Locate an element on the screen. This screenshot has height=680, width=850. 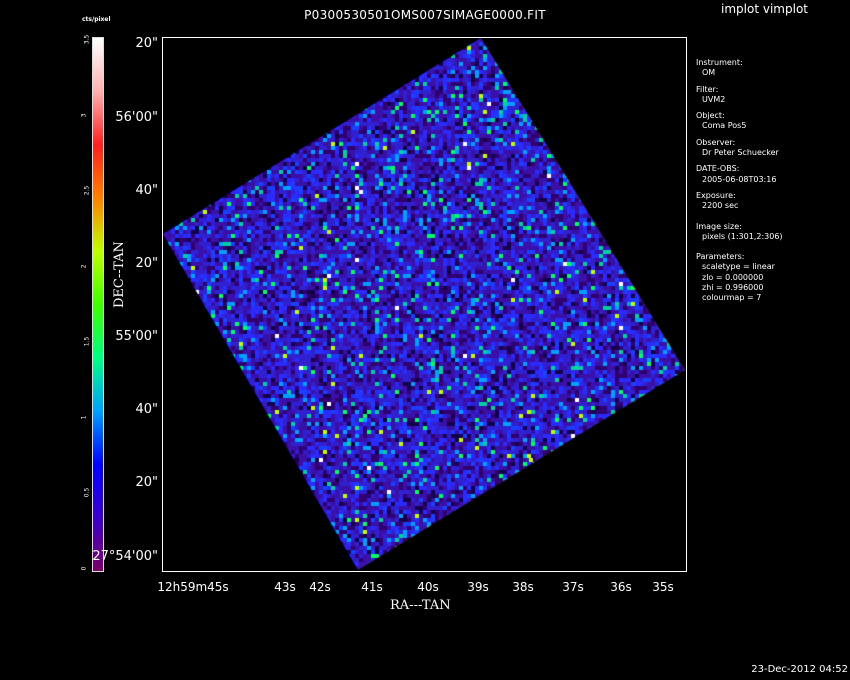
colorbar is located at coordinates (98, 304).